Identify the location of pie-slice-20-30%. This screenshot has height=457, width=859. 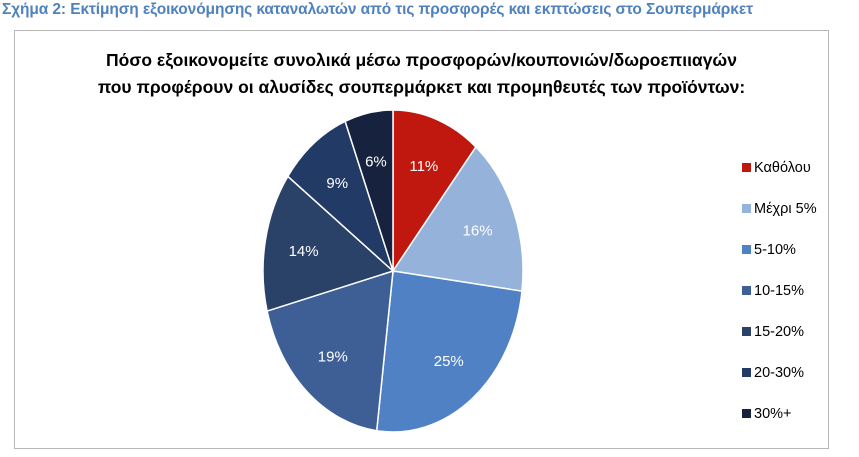
(340, 197).